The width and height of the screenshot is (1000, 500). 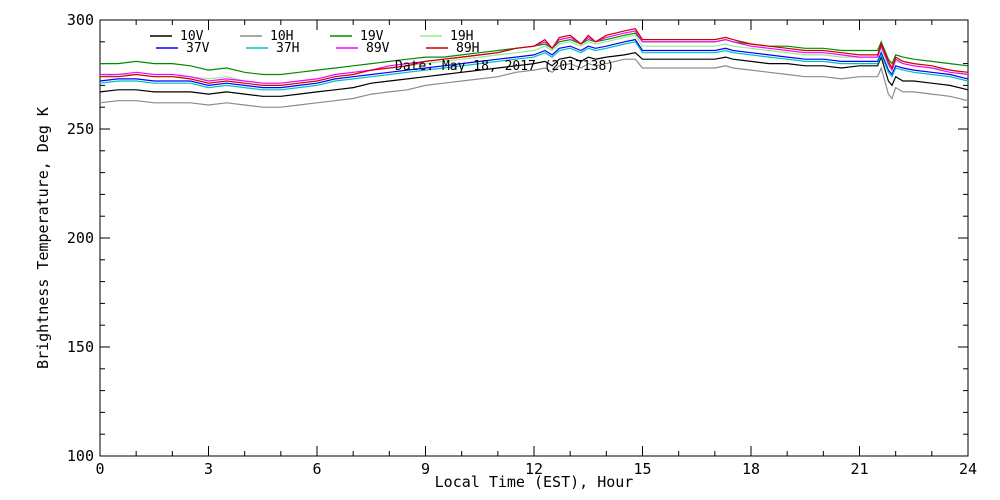 I want to click on date-annotation: Date: May 18, 2017 (2017138), so click(x=504, y=66).